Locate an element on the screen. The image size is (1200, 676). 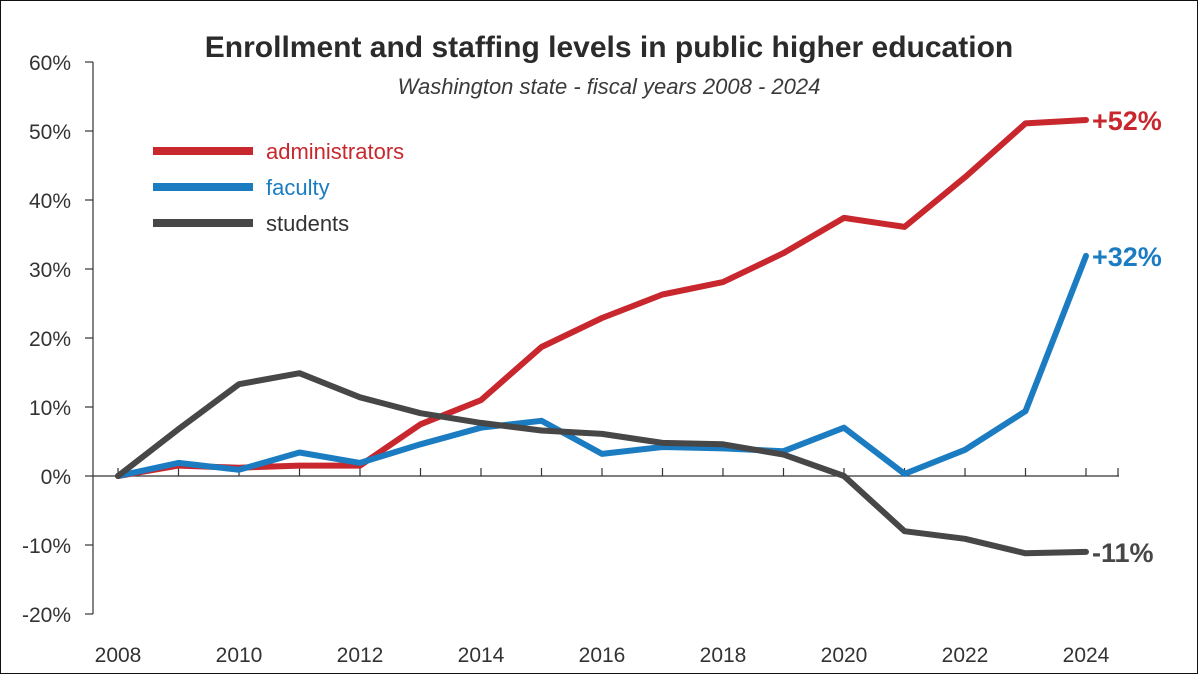
legend: administrators faculty students is located at coordinates (278, 187).